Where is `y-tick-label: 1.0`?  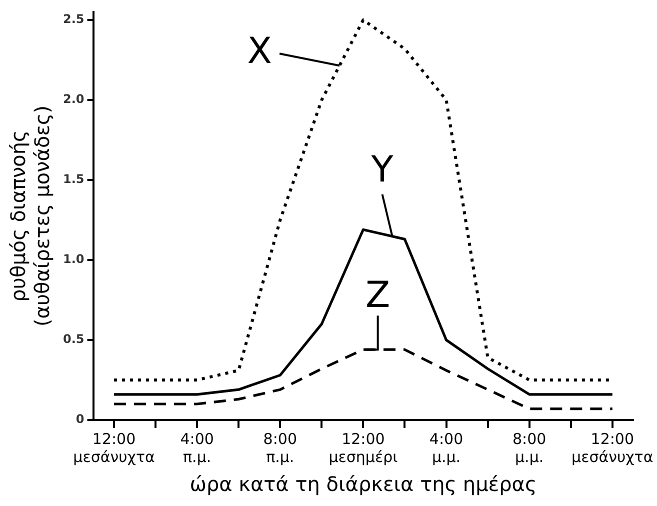 y-tick-label: 1.0 is located at coordinates (73, 259).